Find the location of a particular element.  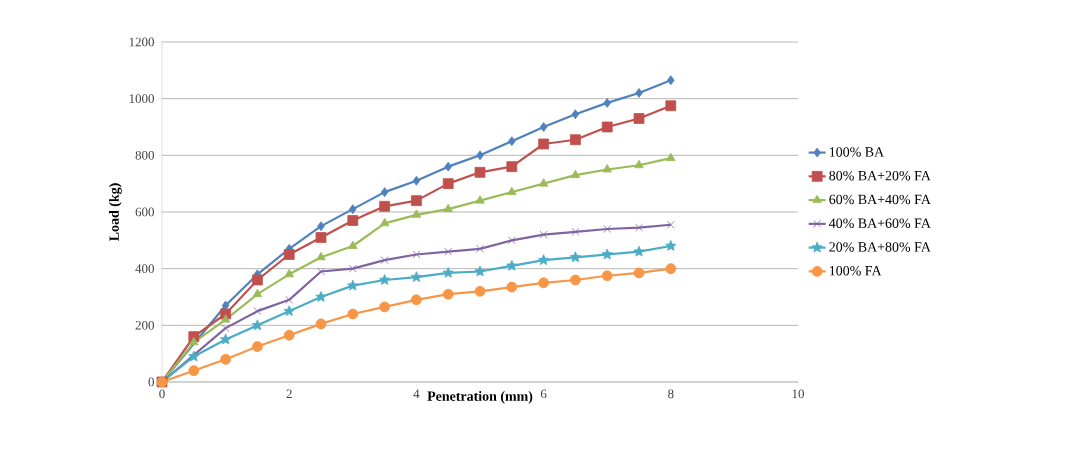

y-tick-label: 1000 is located at coordinates (141, 99).